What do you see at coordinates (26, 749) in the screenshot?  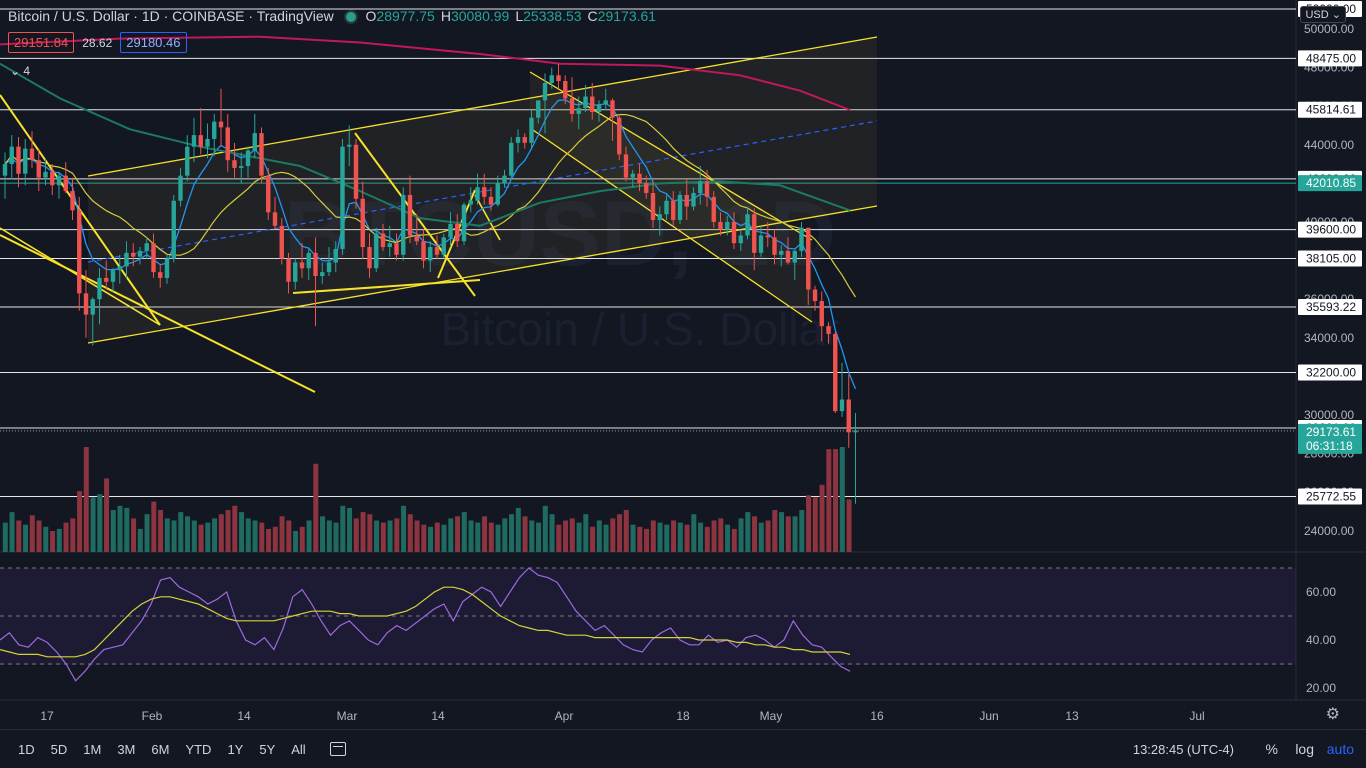 I see `timeframe-1d: 1D` at bounding box center [26, 749].